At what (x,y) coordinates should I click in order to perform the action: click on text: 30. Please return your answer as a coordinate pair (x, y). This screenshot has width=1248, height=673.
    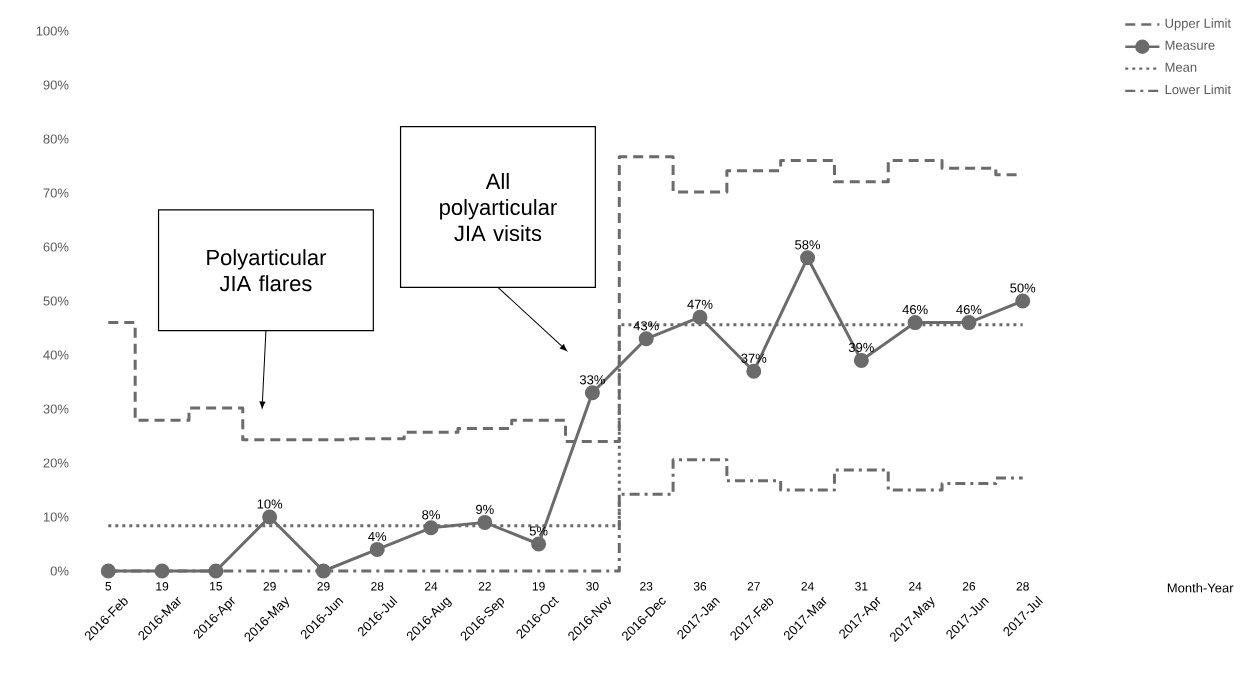
    Looking at the image, I should click on (592, 586).